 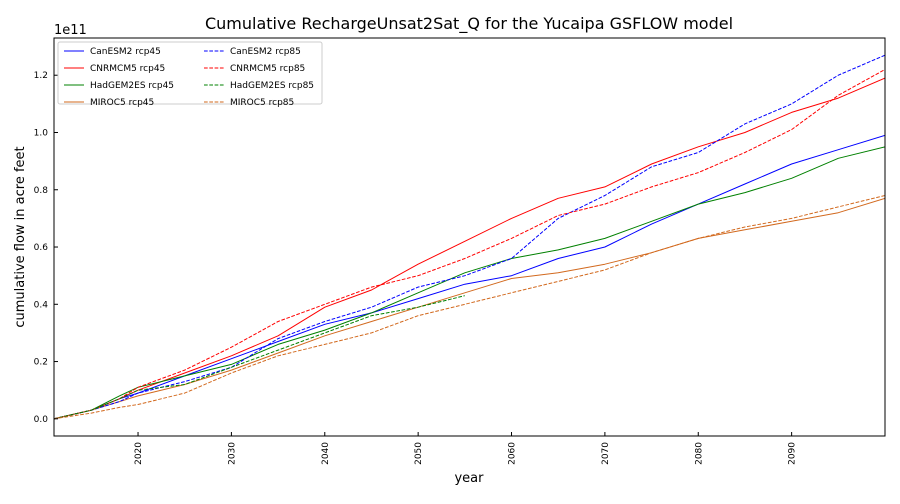 What do you see at coordinates (466, 448) in the screenshot?
I see `x-axis-ticks: 2020 2030 2040 2050 2060 2070 2080 2090` at bounding box center [466, 448].